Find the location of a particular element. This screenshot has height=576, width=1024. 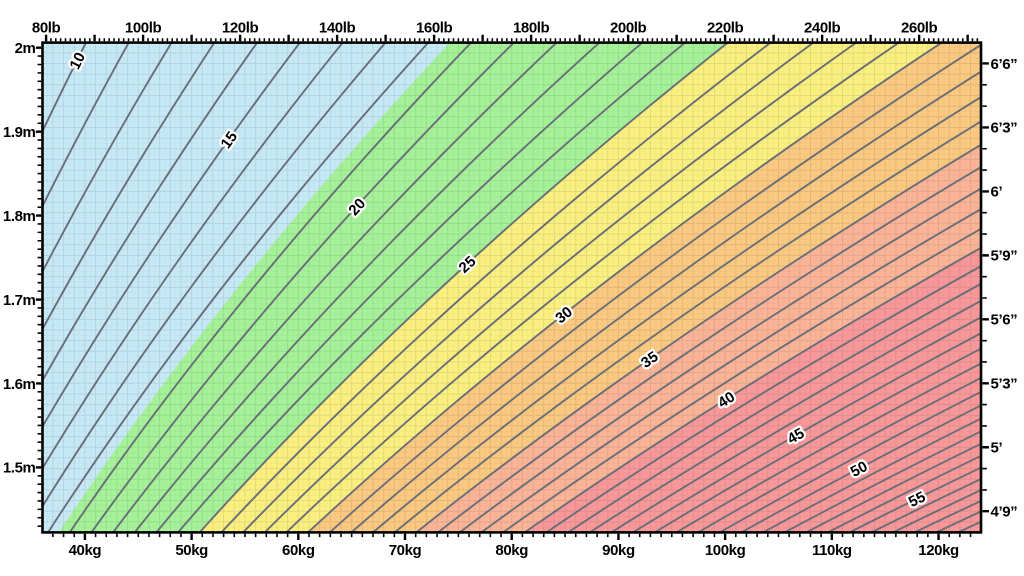

svg-text: 55 is located at coordinates (917, 499).